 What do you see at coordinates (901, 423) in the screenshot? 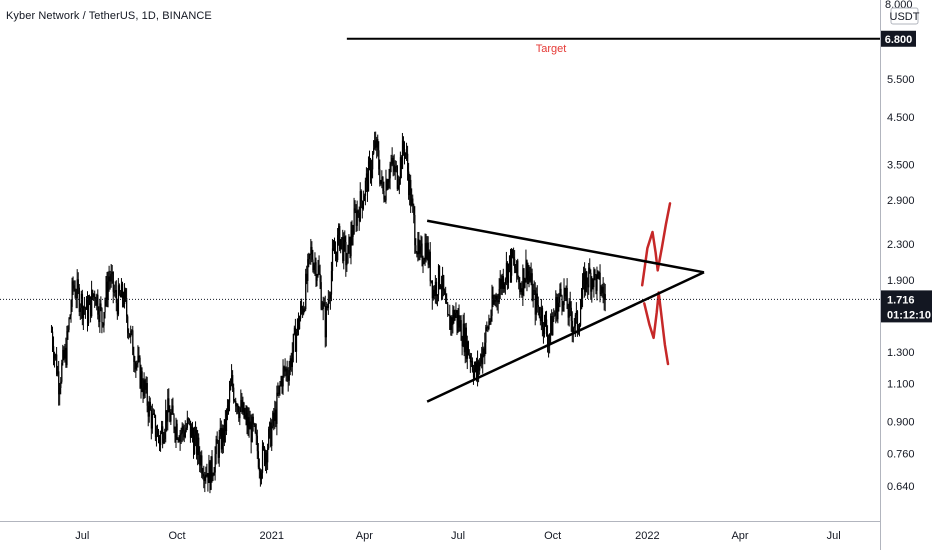
I see `price-tick-label: 0.900` at bounding box center [901, 423].